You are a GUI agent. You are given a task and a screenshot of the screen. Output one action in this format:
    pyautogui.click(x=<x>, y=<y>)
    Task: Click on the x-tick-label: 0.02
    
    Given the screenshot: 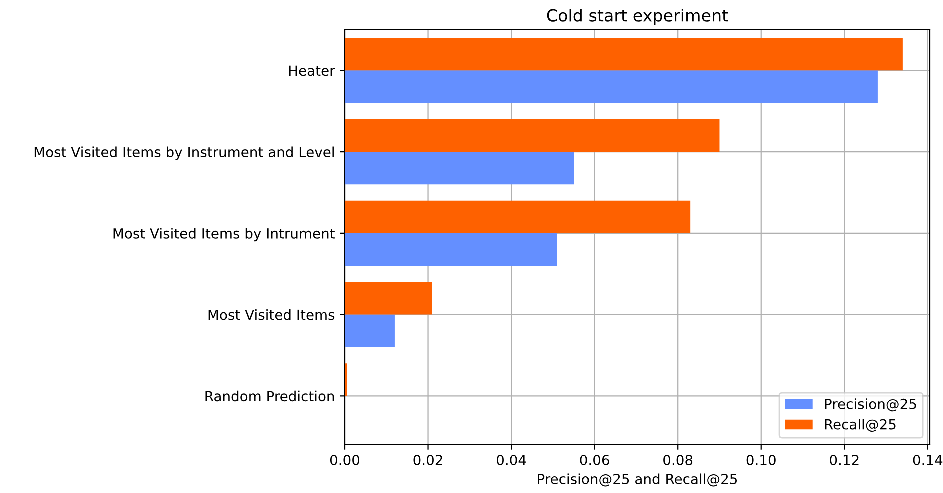 What is the action you would take?
    pyautogui.click(x=428, y=460)
    